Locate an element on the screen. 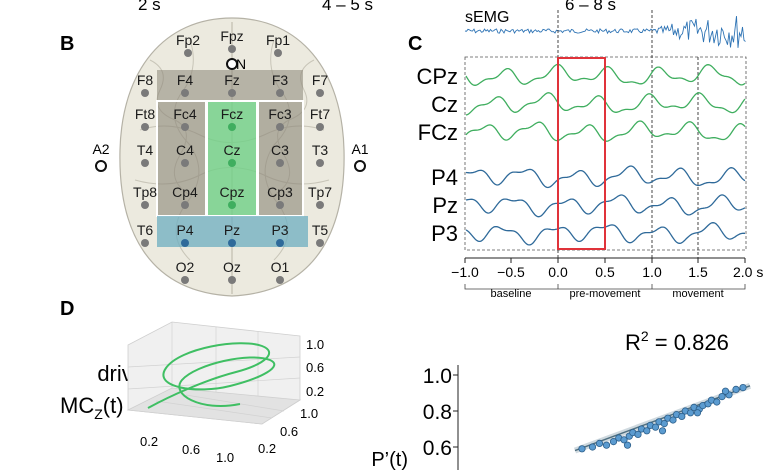 The height and width of the screenshot is (470, 780). electrode-cpz: Cpz is located at coordinates (232, 196).